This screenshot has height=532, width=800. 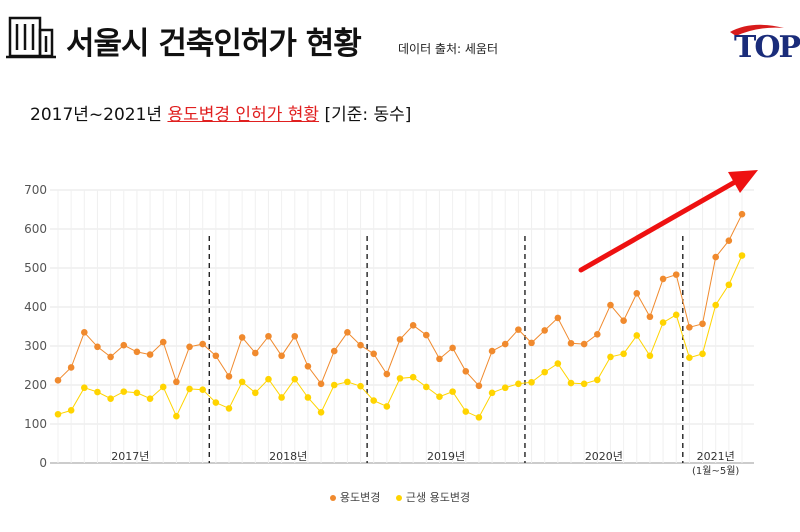 What do you see at coordinates (43, 463) in the screenshot?
I see `y-tick-label: 0` at bounding box center [43, 463].